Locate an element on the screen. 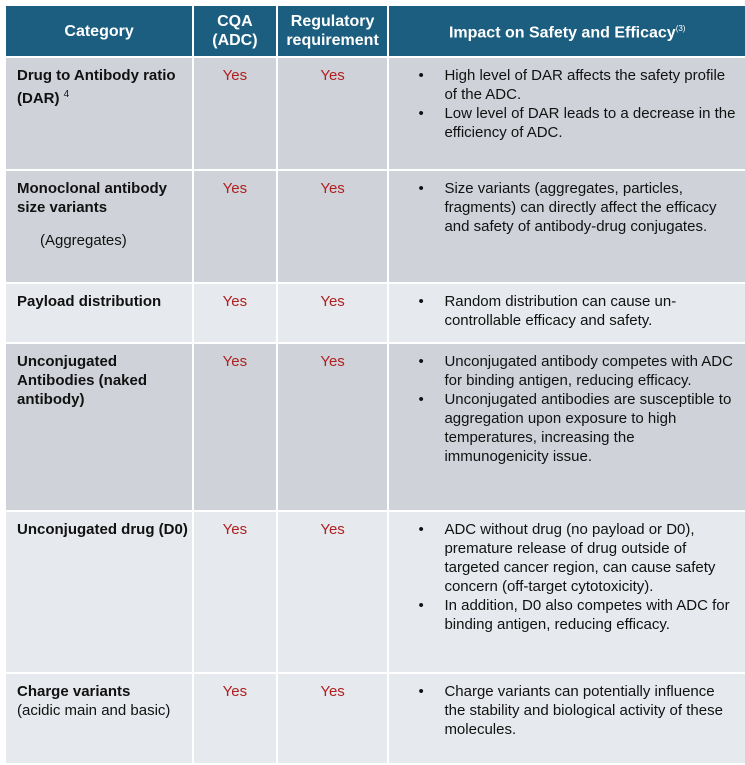 The width and height of the screenshot is (745, 765). category-name: Drug to Antibody ratio (DAR) is located at coordinates (96, 87).